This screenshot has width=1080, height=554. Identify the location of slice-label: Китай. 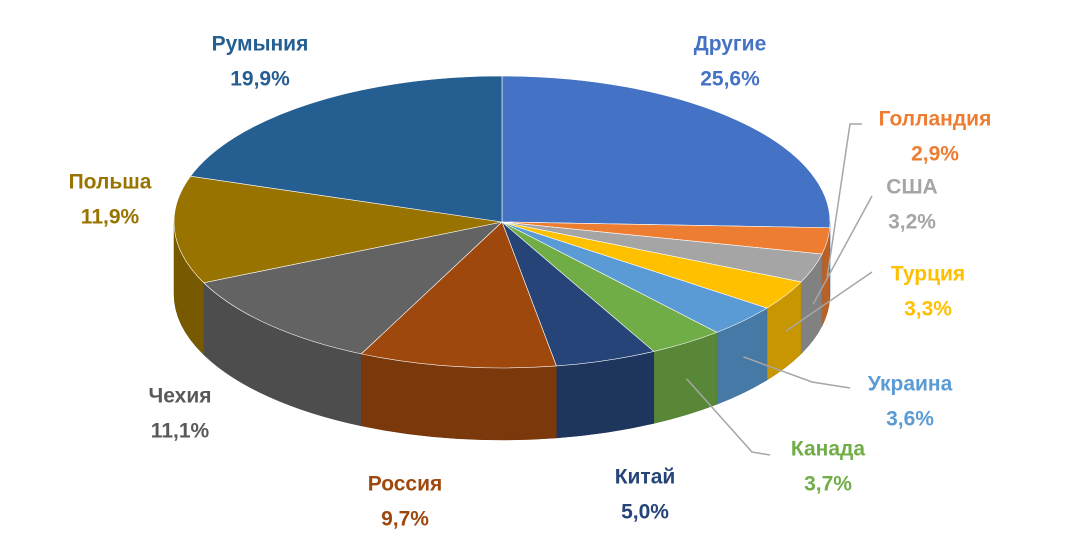
(645, 477).